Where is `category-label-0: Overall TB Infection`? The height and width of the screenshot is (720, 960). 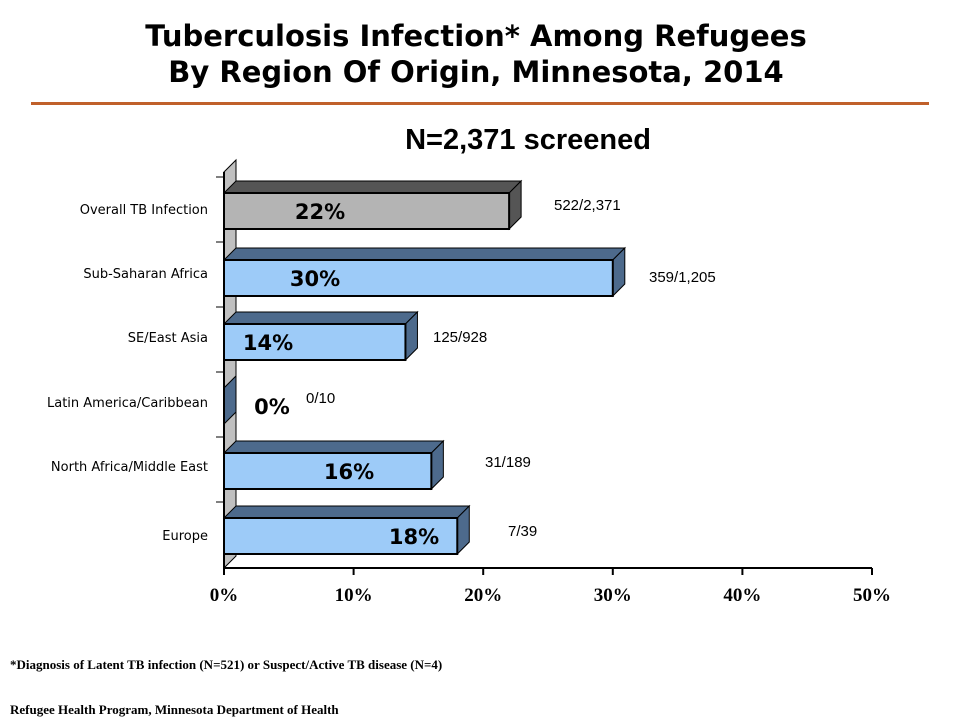
category-label-0: Overall TB Infection is located at coordinates (144, 210).